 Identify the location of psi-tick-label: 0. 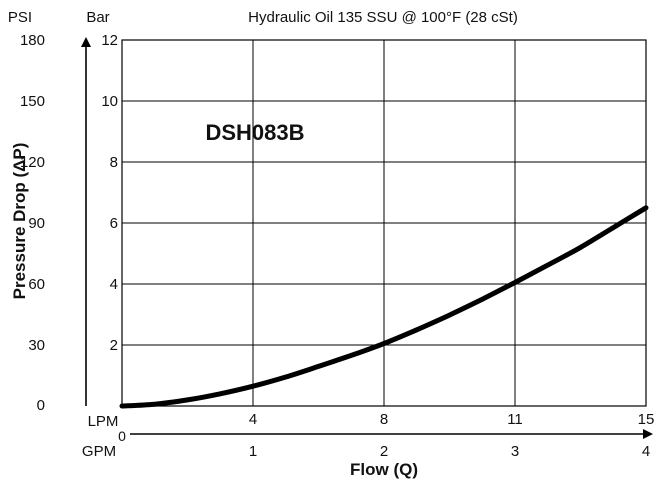
(41, 405).